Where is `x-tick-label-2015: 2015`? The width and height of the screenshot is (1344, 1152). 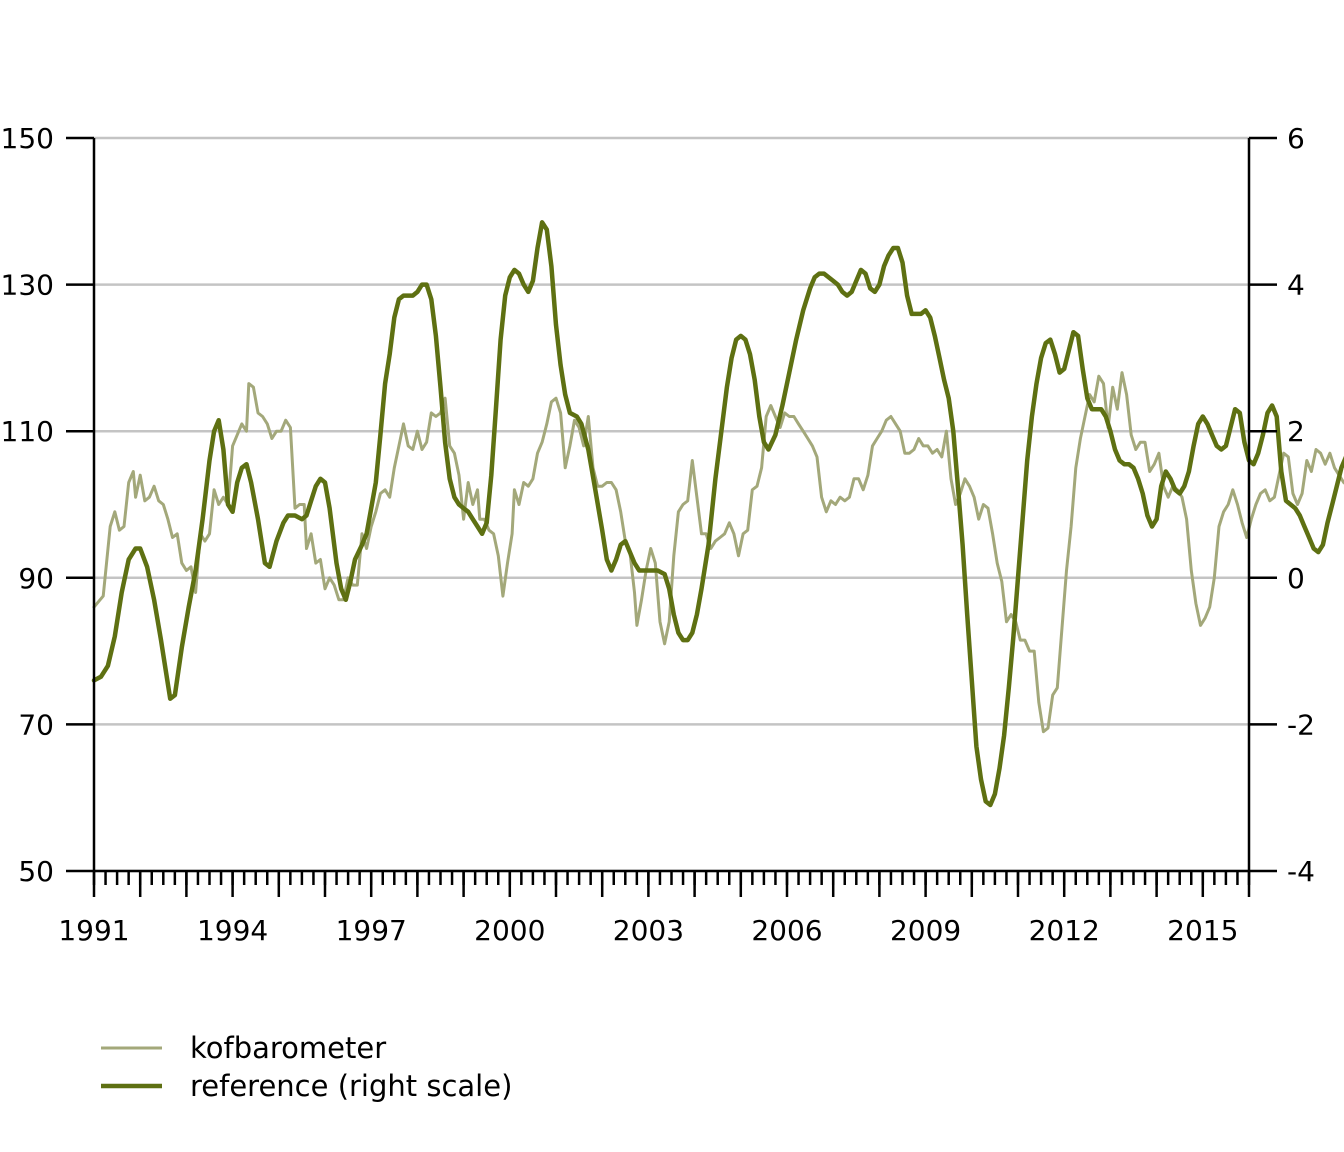
x-tick-label-2015: 2015 is located at coordinates (1202, 930).